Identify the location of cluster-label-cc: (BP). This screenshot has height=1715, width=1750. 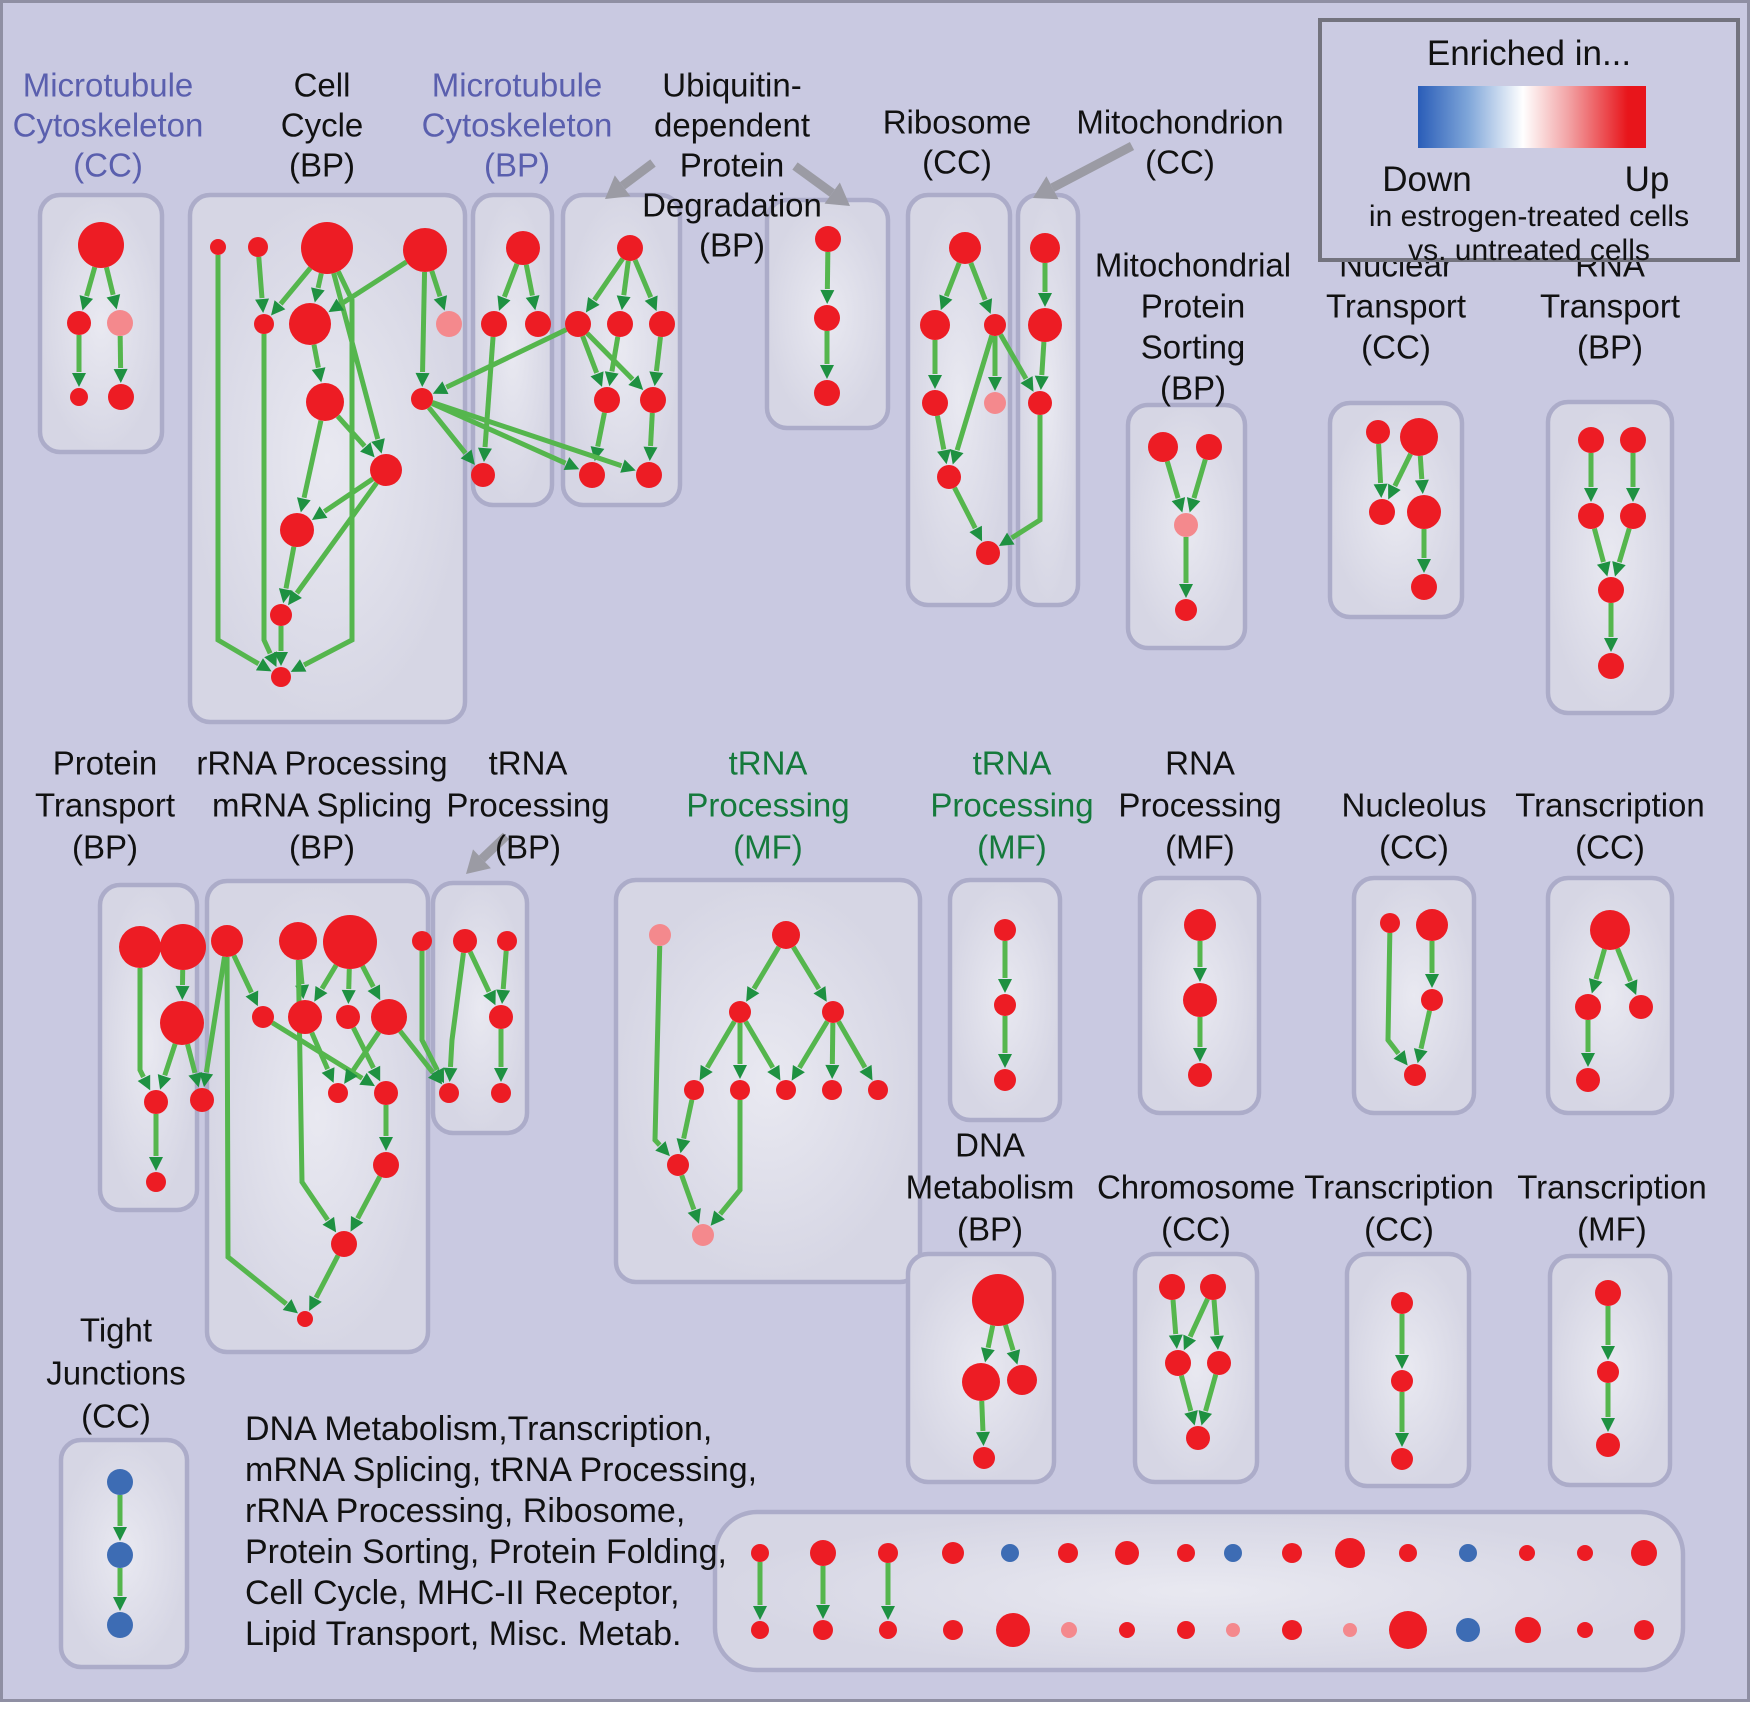
(322, 165).